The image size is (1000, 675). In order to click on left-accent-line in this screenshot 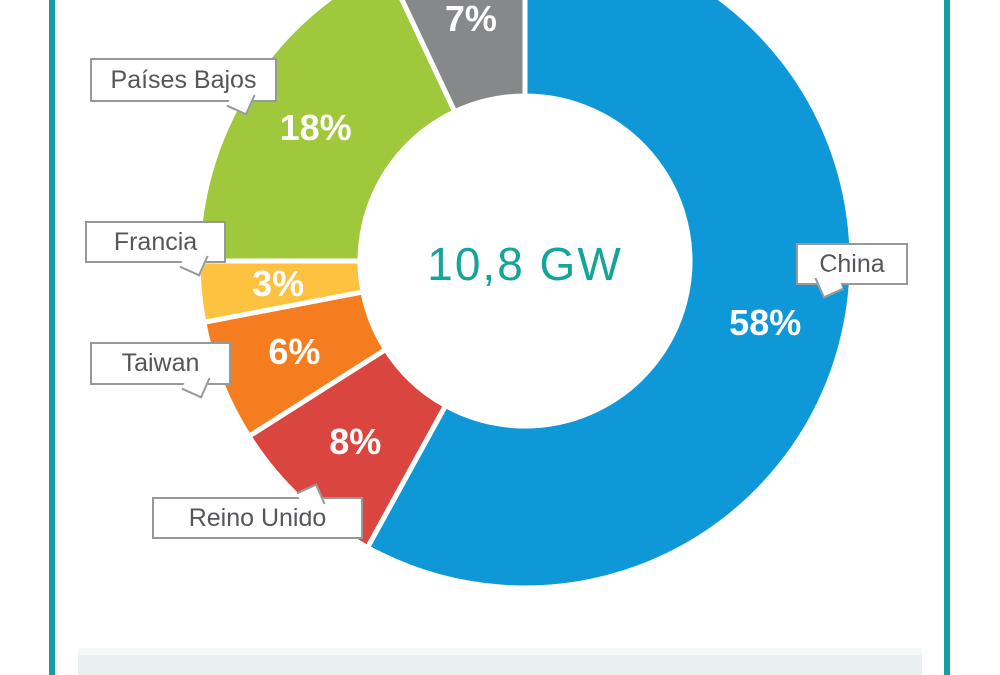, I will do `click(52, 337)`.